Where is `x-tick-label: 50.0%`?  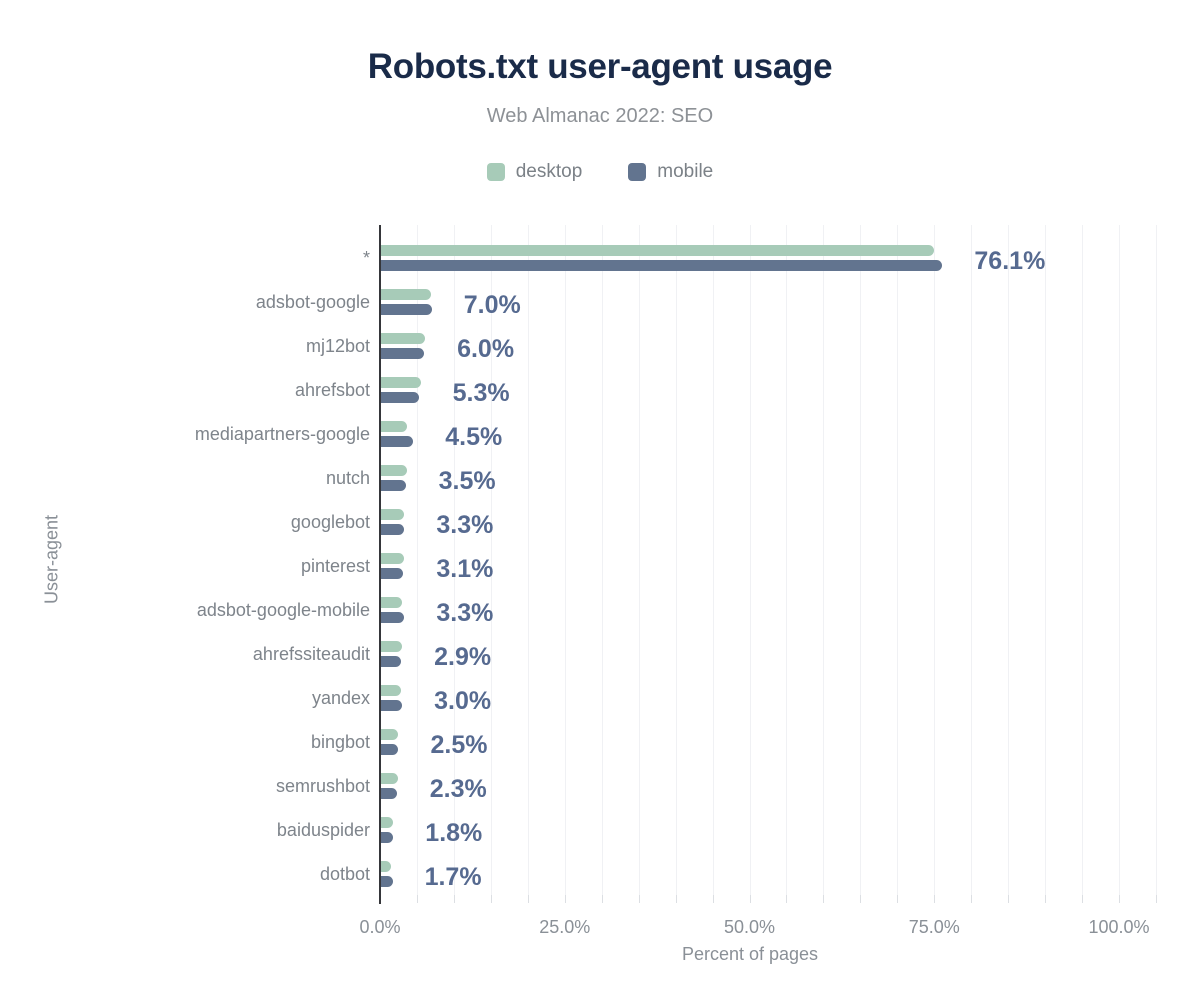
x-tick-label: 50.0% is located at coordinates (749, 927).